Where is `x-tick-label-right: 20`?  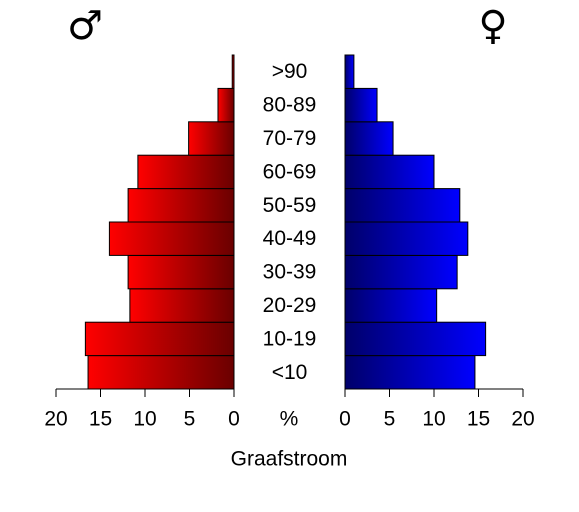
x-tick-label-right: 20 is located at coordinates (522, 419).